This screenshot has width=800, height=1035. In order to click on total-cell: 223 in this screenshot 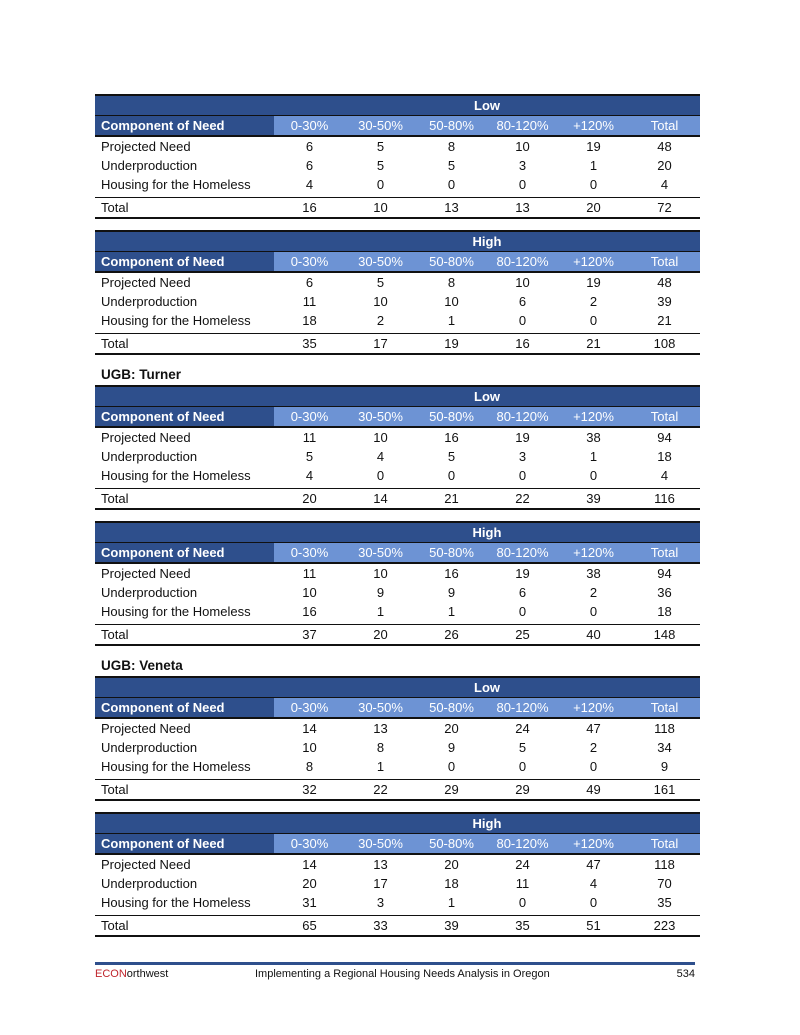, I will do `click(664, 925)`.